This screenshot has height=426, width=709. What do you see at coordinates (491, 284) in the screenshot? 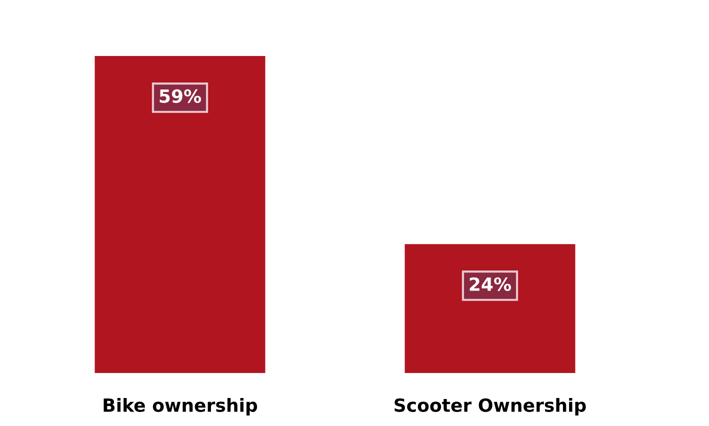
I see `data-label: 24%` at bounding box center [491, 284].